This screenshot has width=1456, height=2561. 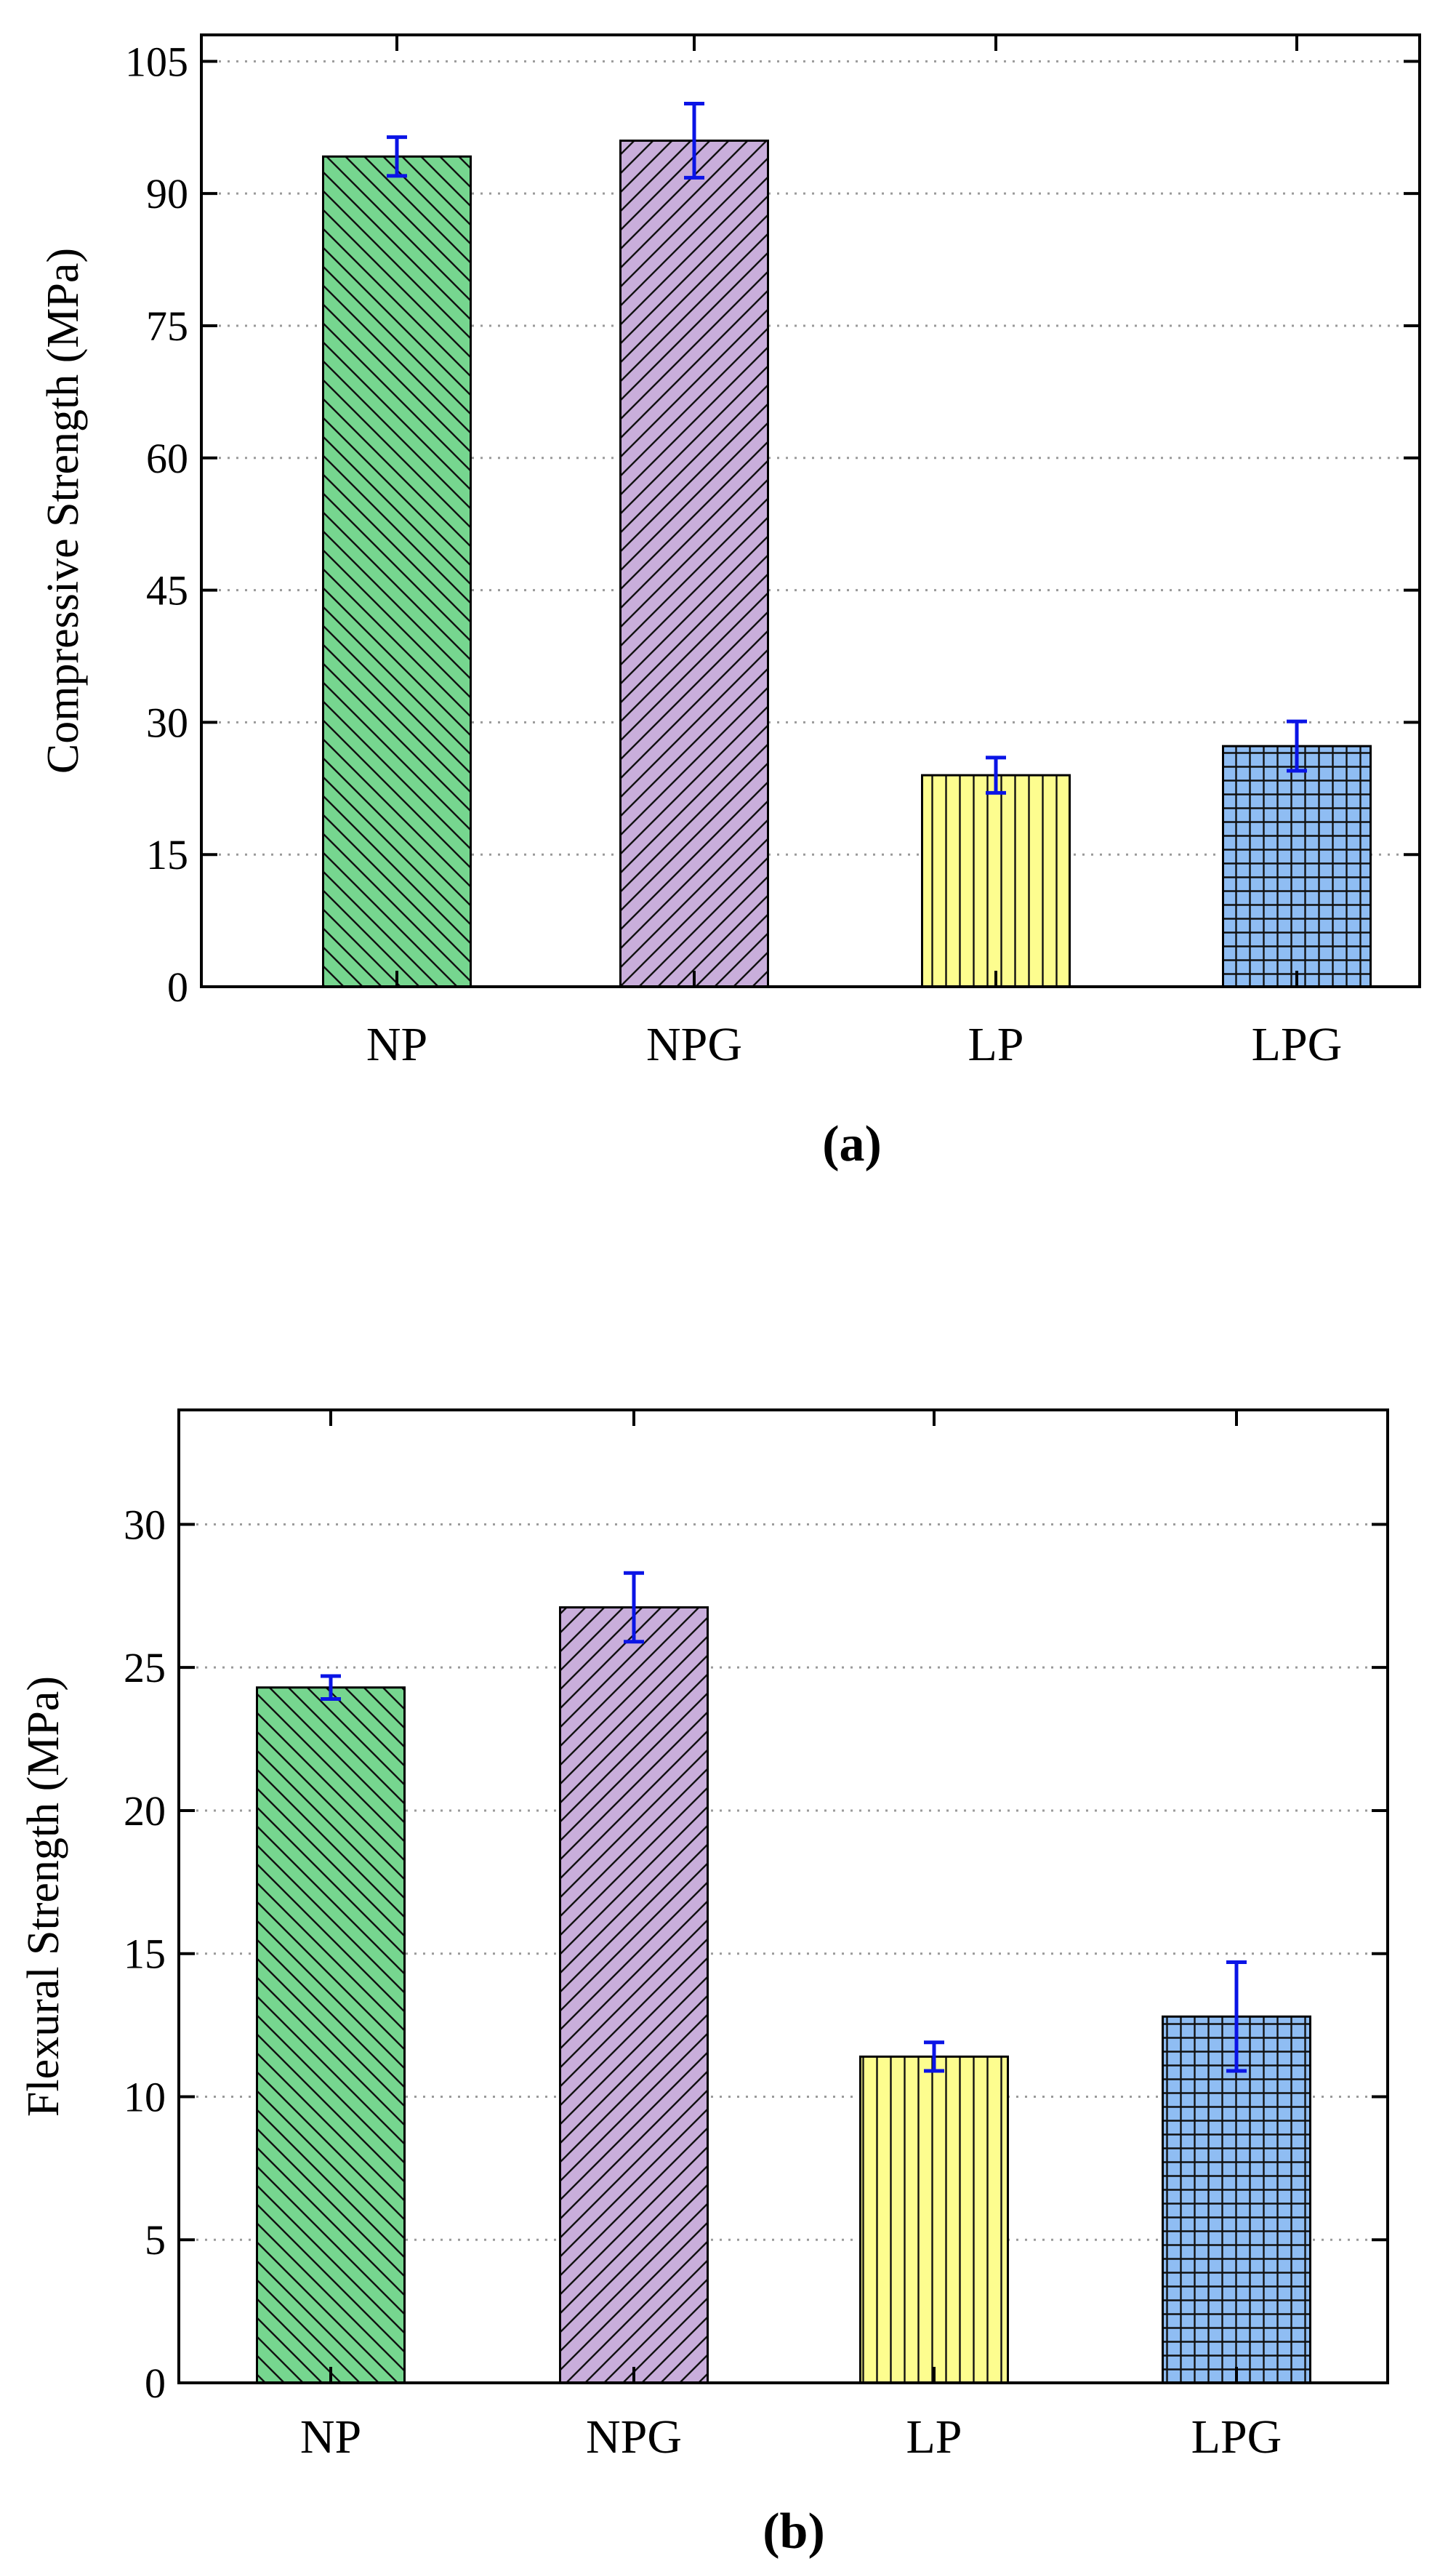 What do you see at coordinates (634, 1995) in the screenshot?
I see `bar-npg-b` at bounding box center [634, 1995].